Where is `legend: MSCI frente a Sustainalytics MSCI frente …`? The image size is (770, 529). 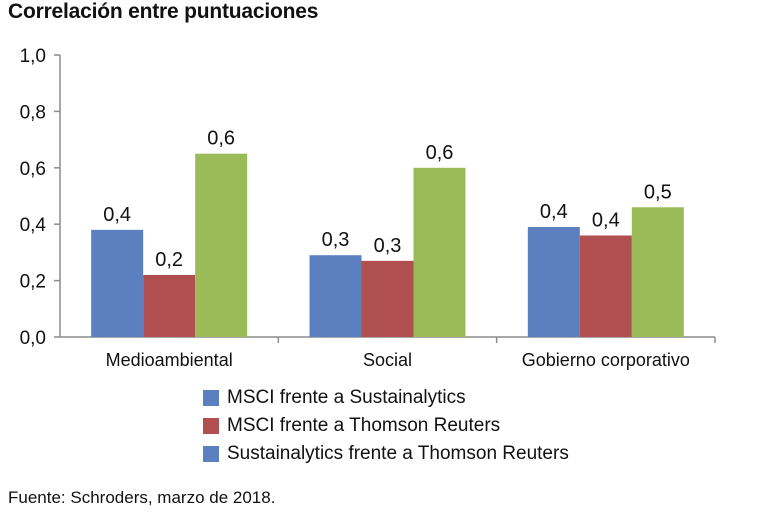 legend: MSCI frente a Sustainalytics MSCI frente … is located at coordinates (386, 426).